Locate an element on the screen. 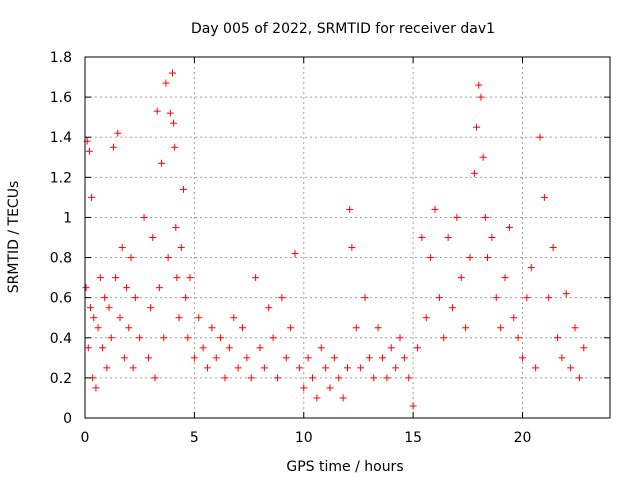 This screenshot has height=480, width=640. y-tick-label: 1.4 is located at coordinates (61, 138).